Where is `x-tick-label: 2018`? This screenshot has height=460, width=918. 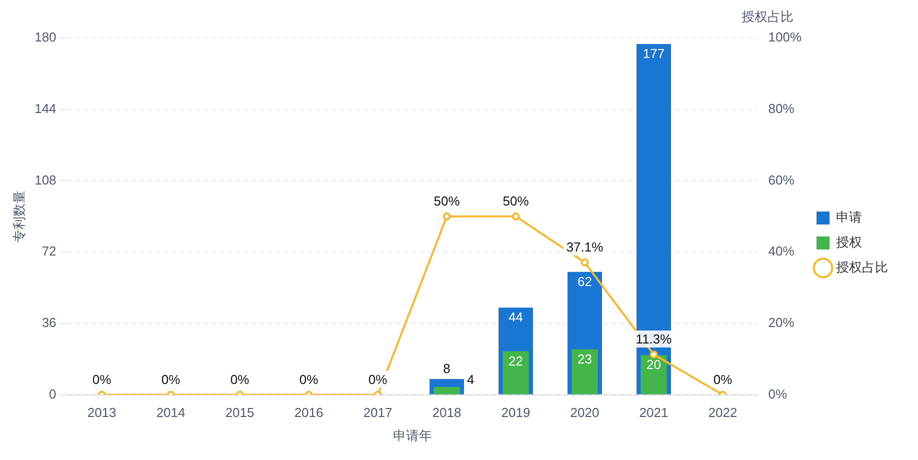 x-tick-label: 2018 is located at coordinates (447, 412).